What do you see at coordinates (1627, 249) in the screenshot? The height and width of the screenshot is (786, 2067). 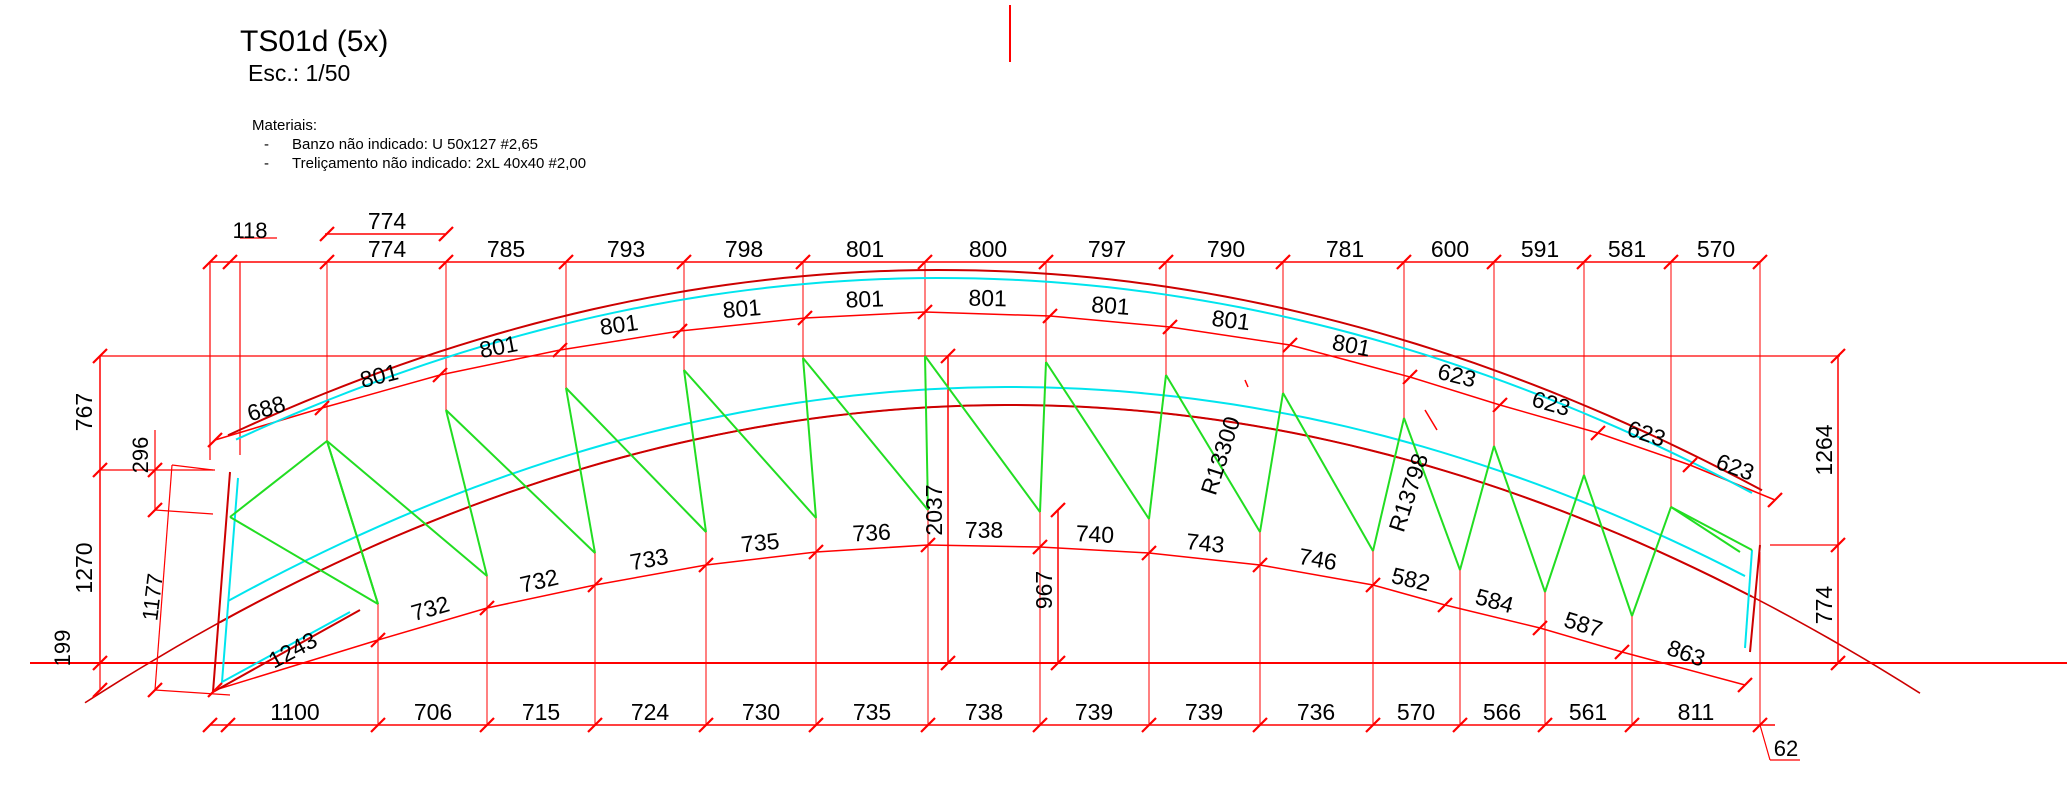 I see `top-row-label: 581` at bounding box center [1627, 249].